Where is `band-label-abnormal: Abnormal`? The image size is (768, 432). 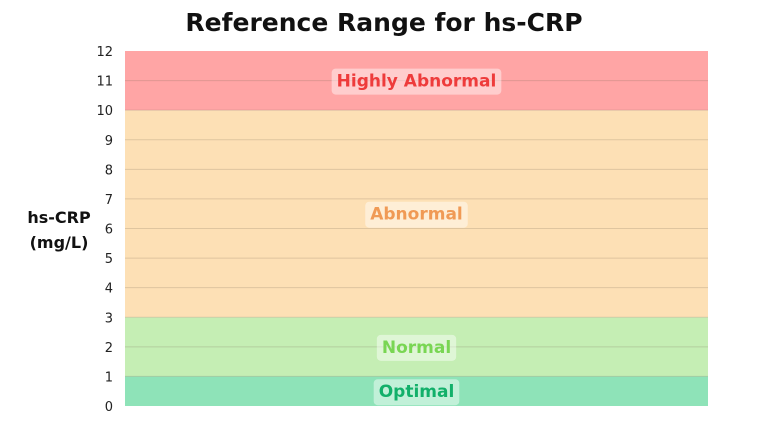 band-label-abnormal: Abnormal is located at coordinates (416, 215).